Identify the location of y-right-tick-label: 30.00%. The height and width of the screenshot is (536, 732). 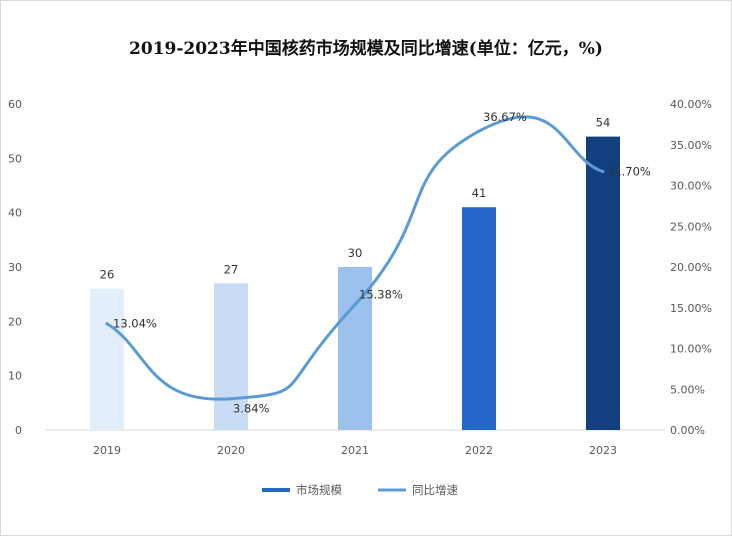
(691, 186).